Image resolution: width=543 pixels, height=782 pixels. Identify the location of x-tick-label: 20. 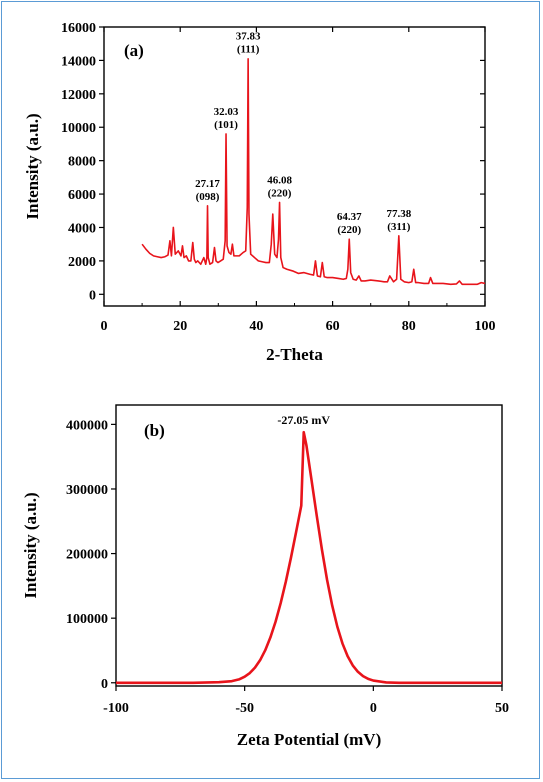
(180, 326).